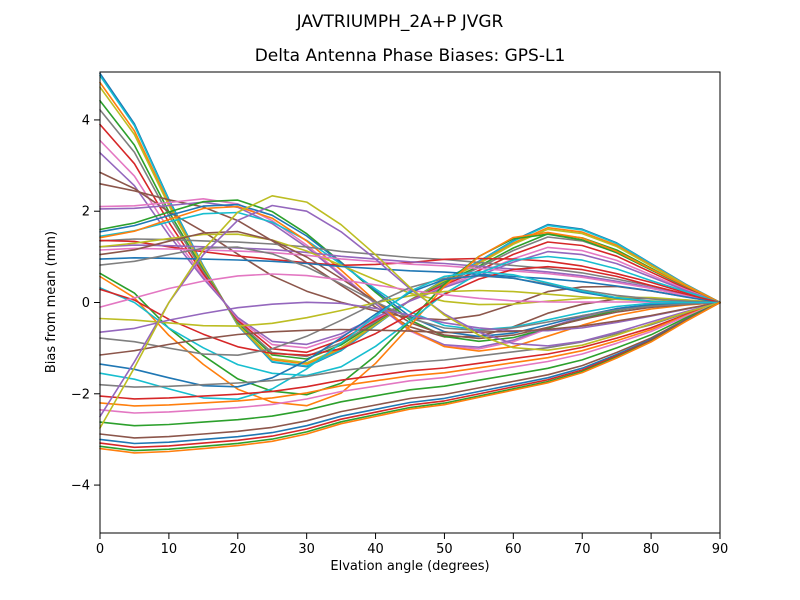 The image size is (800, 600). I want to click on axes-title: Delta Antenna Phase Biases: GPS-L1, so click(410, 56).